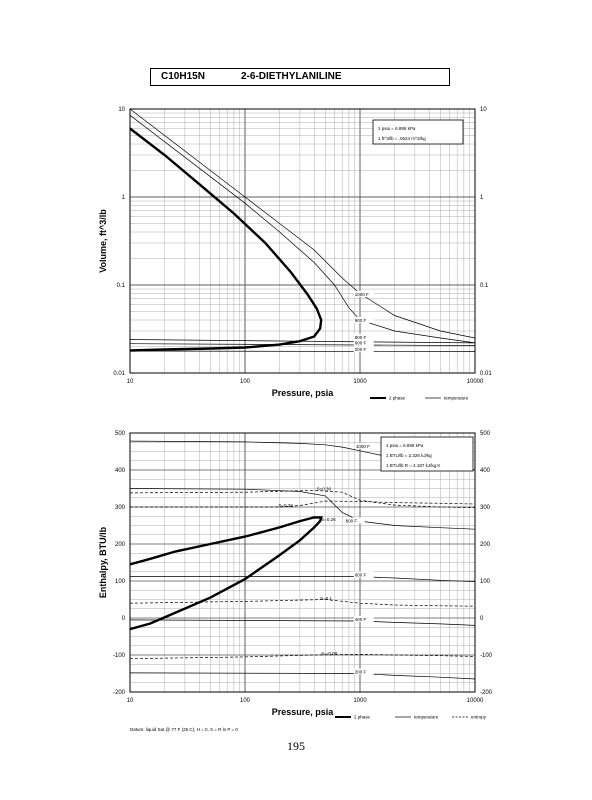 Image resolution: width=592 pixels, height=800 pixels. I want to click on enthalpy-label-s-0-08: S=-0.08, so click(329, 653).